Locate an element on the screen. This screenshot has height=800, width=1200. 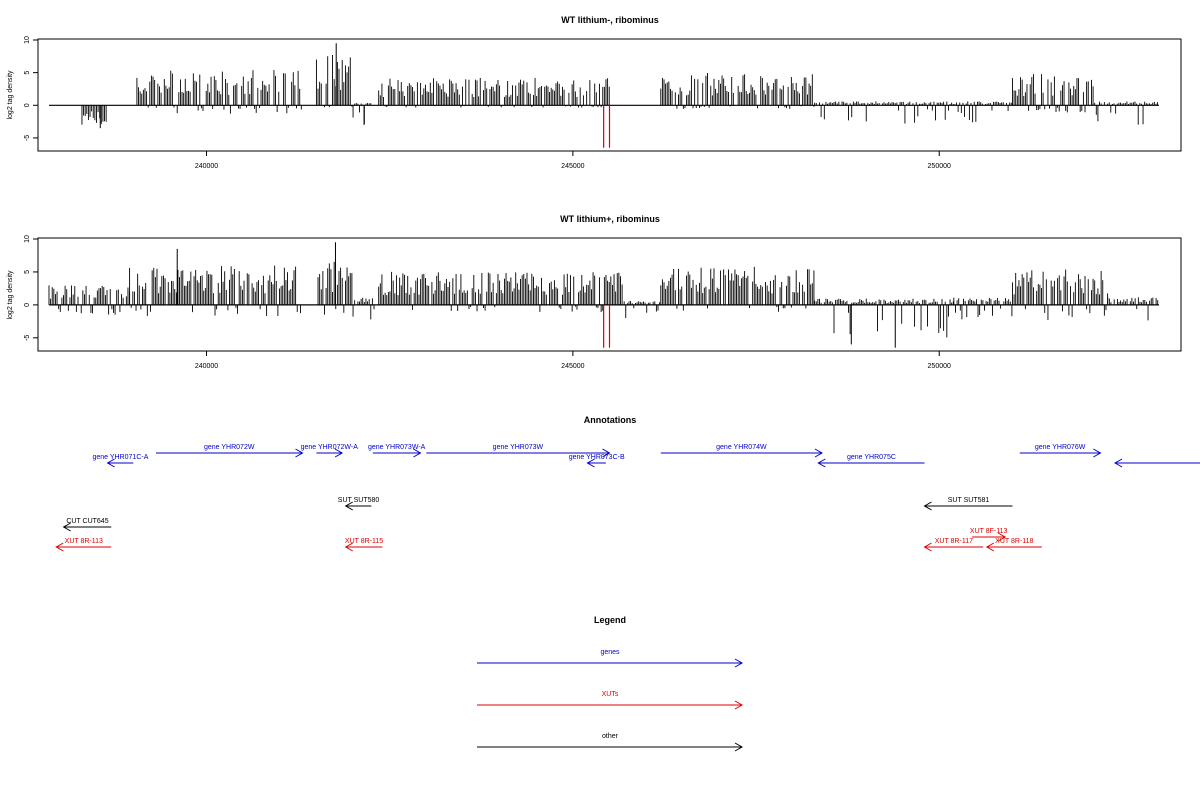
feature-label: XUT 8R-115 is located at coordinates (364, 541).